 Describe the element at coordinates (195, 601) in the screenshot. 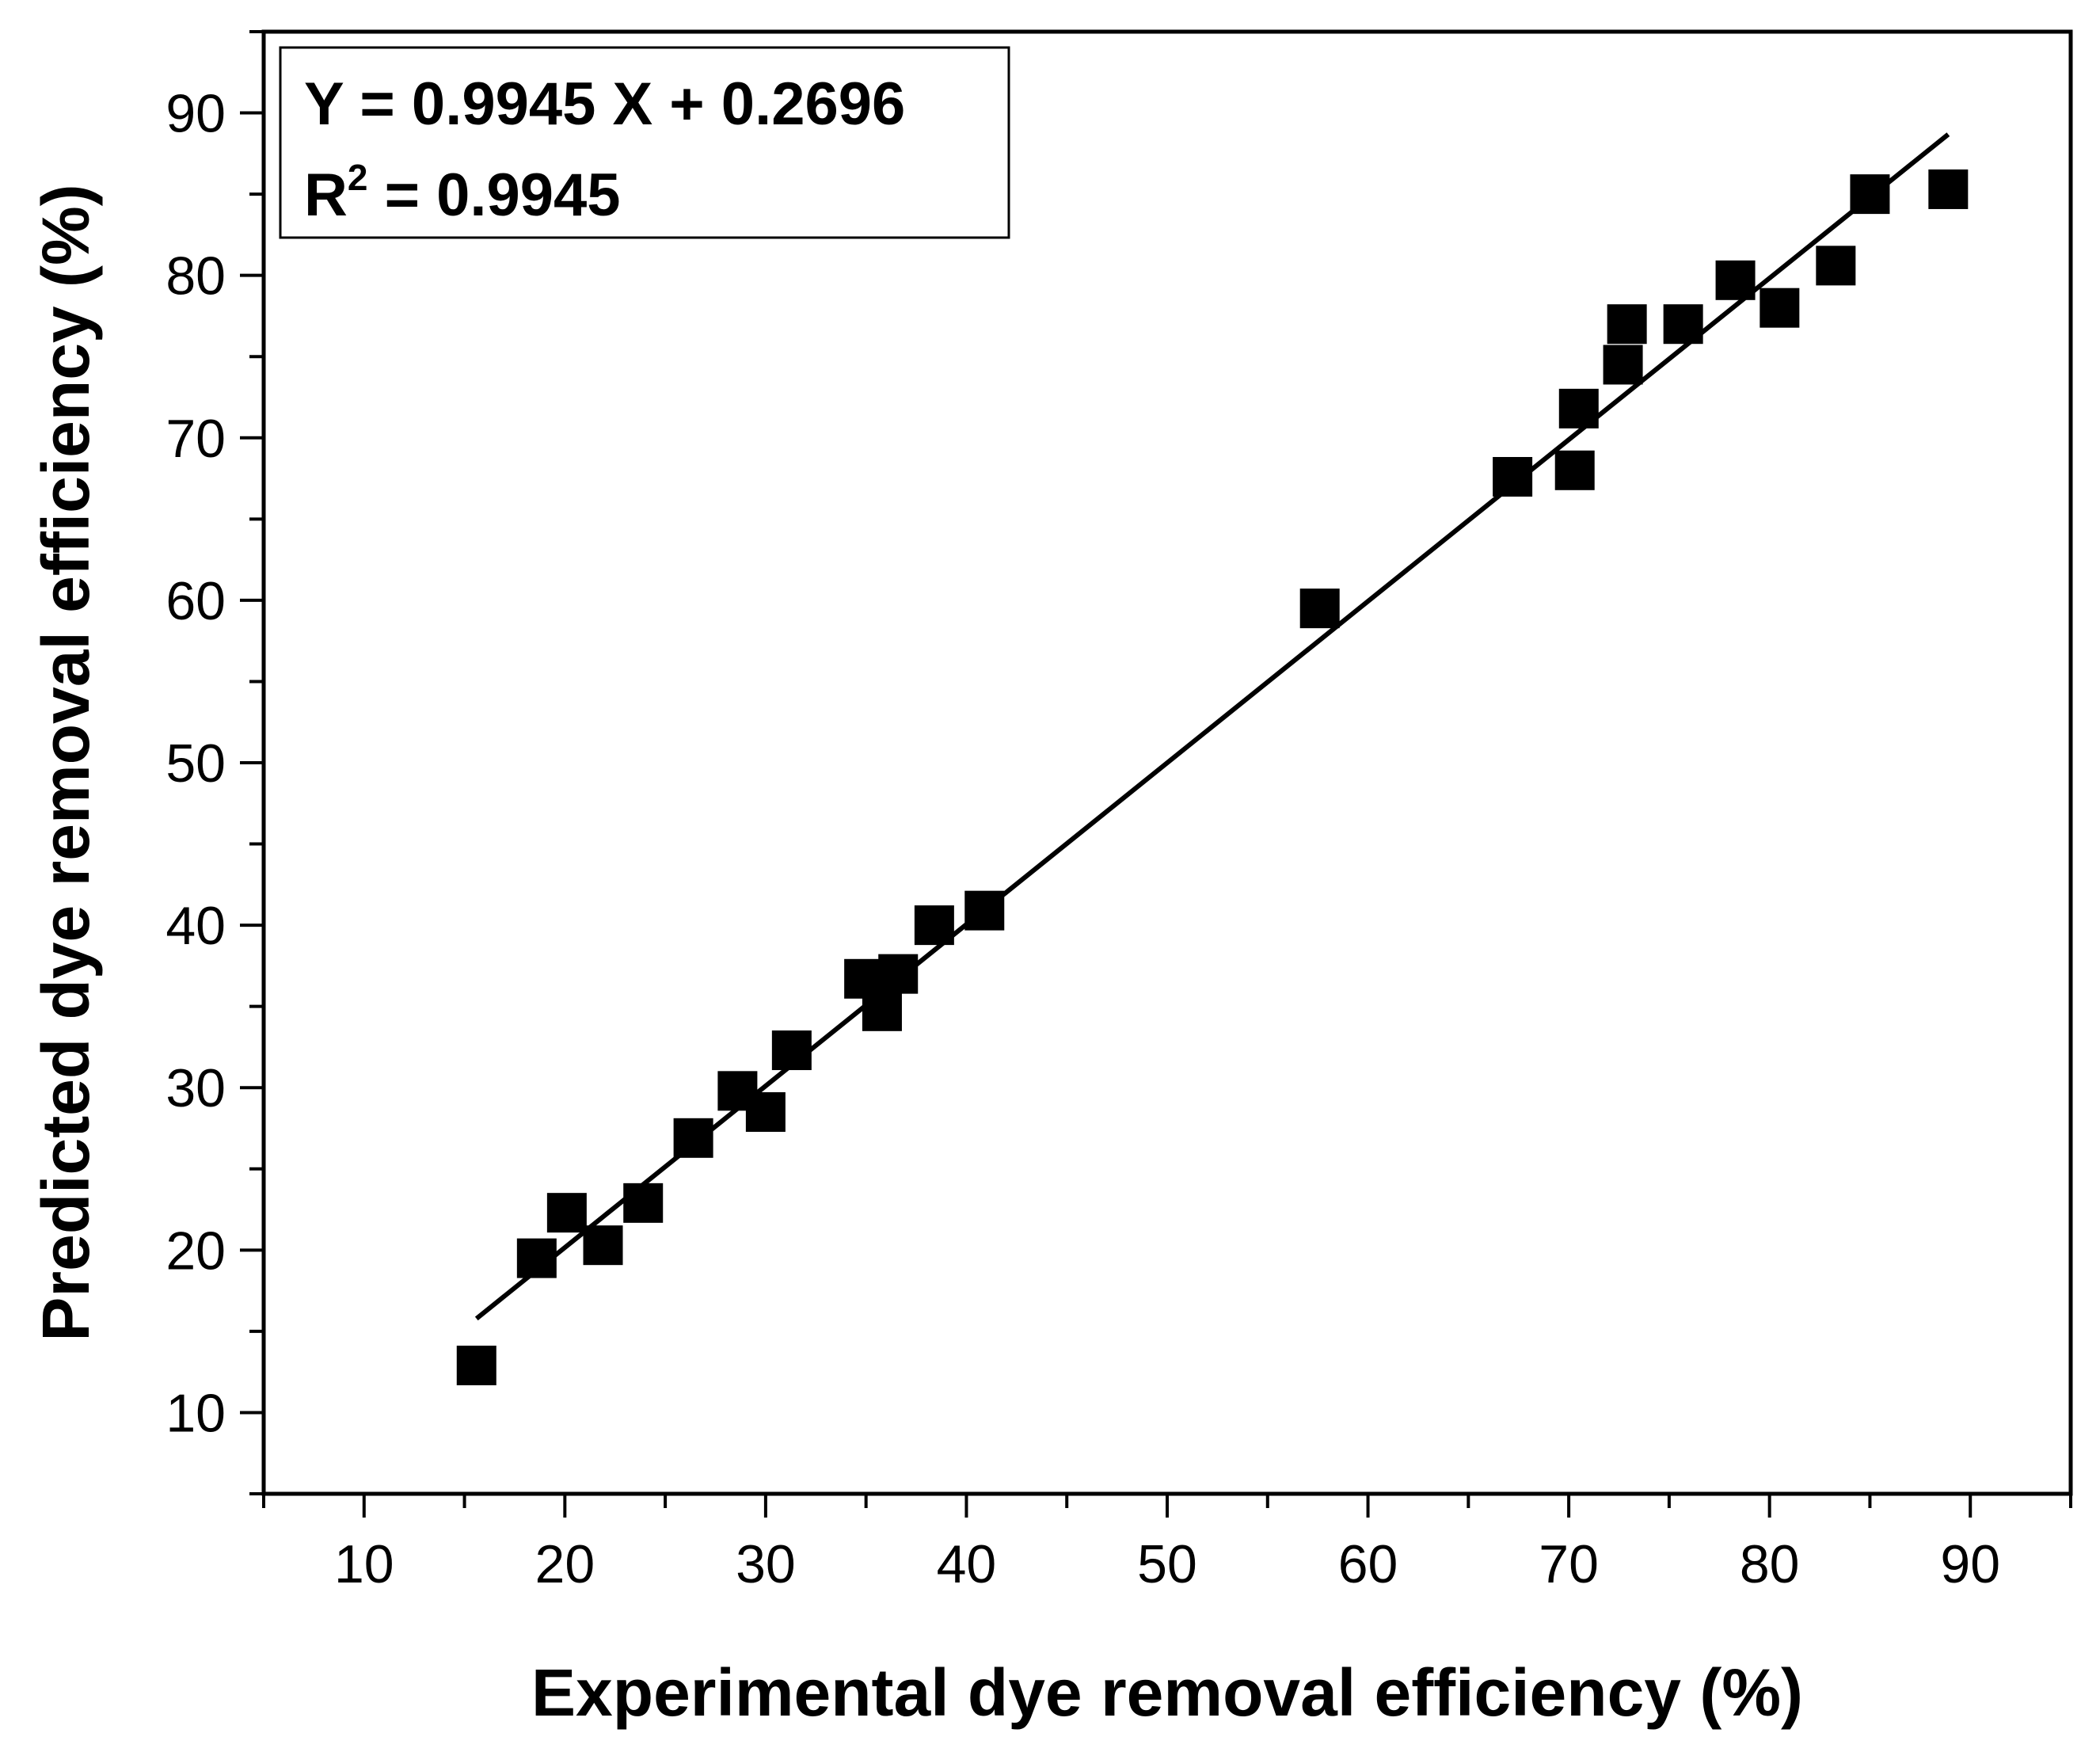

I see `y-tick-label: 60` at that location.